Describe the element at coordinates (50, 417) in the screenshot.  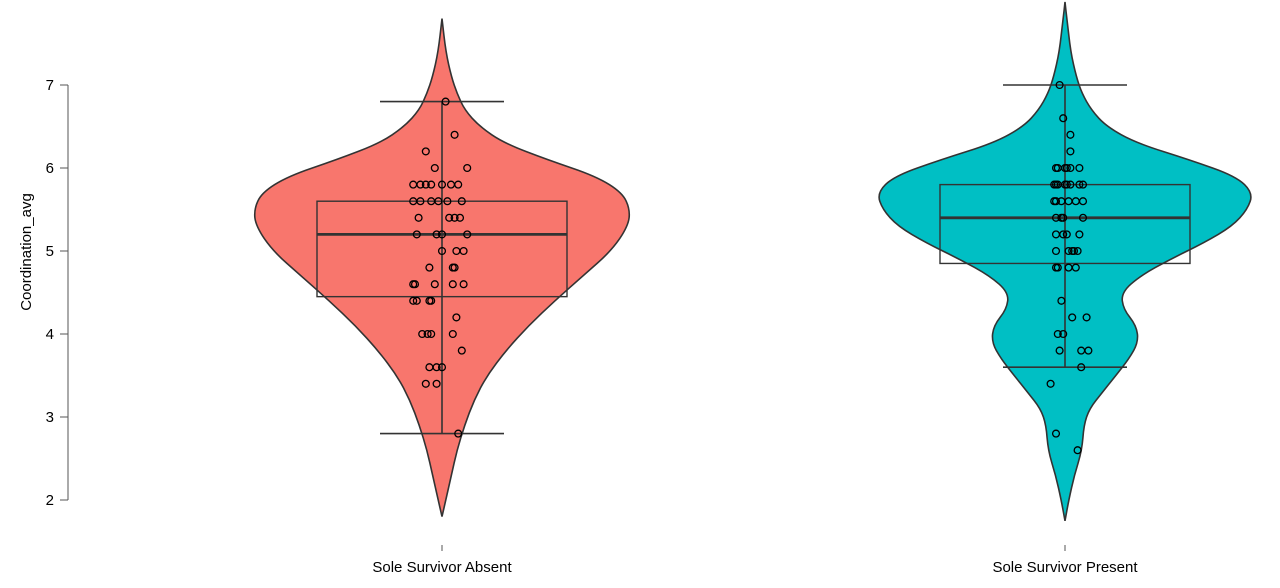
I see `y-tick-label: 3` at that location.